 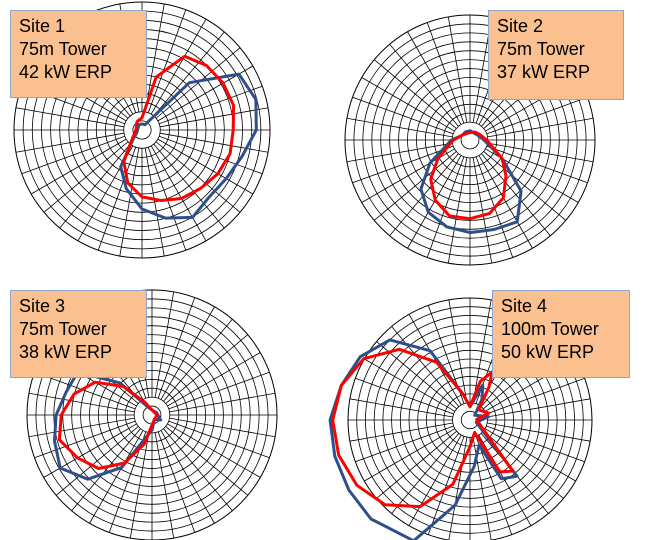 I want to click on site-3-name: Site 3, so click(x=42, y=306).